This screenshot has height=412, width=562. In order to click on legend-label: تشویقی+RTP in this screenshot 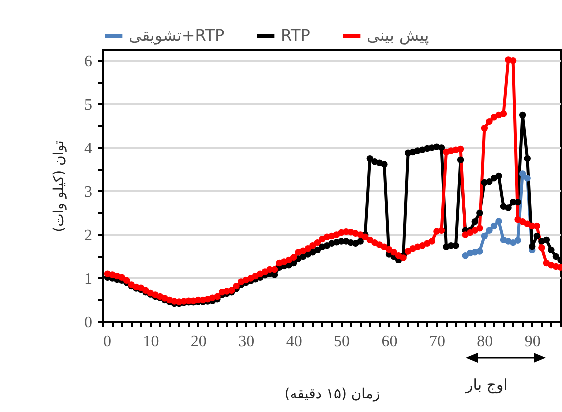, I will do `click(177, 35)`.